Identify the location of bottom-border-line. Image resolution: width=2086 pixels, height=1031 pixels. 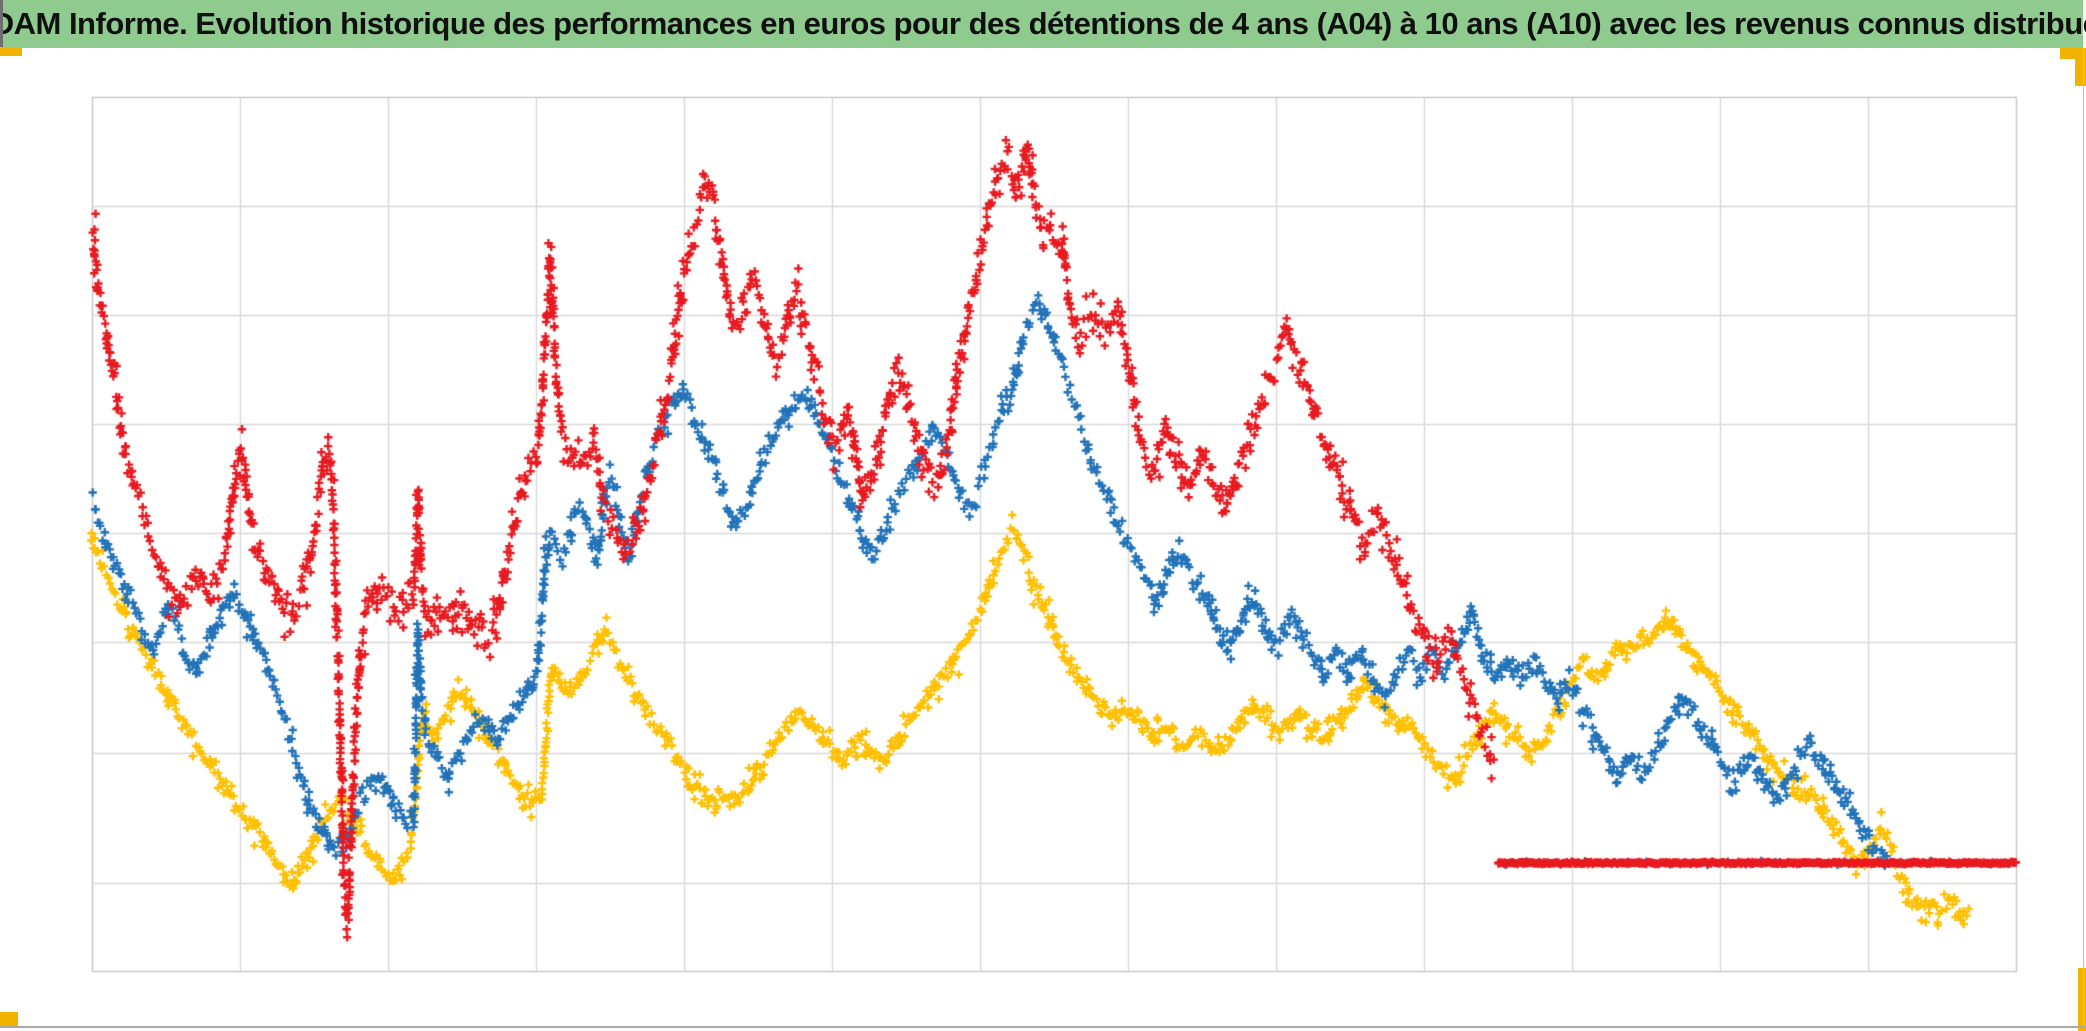
(1043, 1027).